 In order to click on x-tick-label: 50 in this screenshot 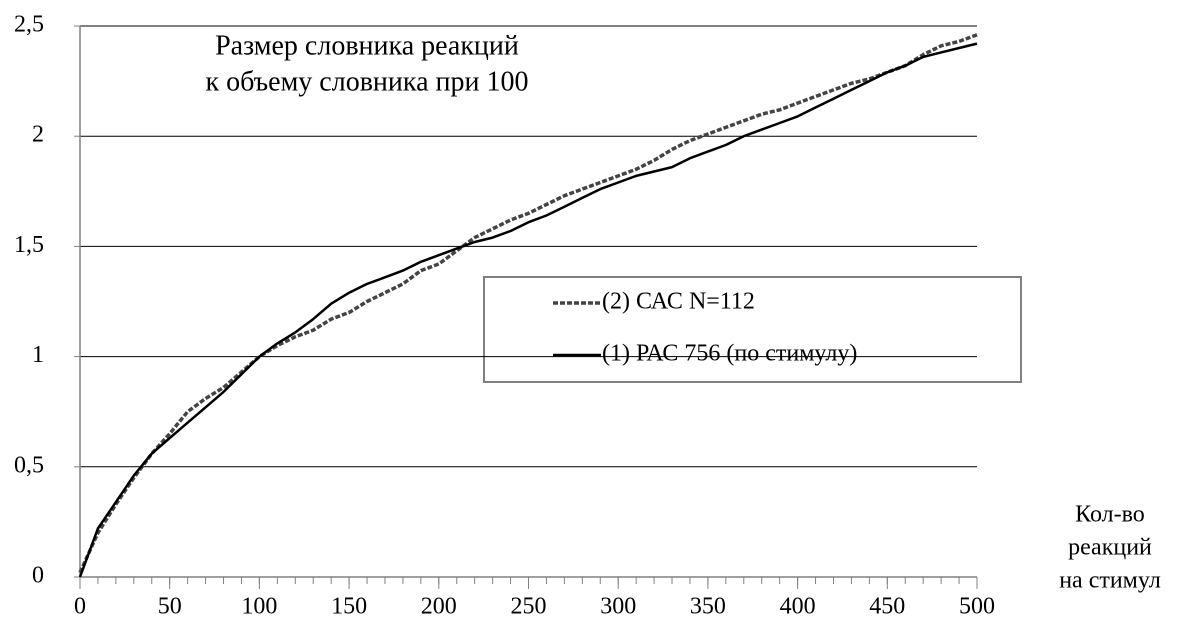, I will do `click(170, 607)`.